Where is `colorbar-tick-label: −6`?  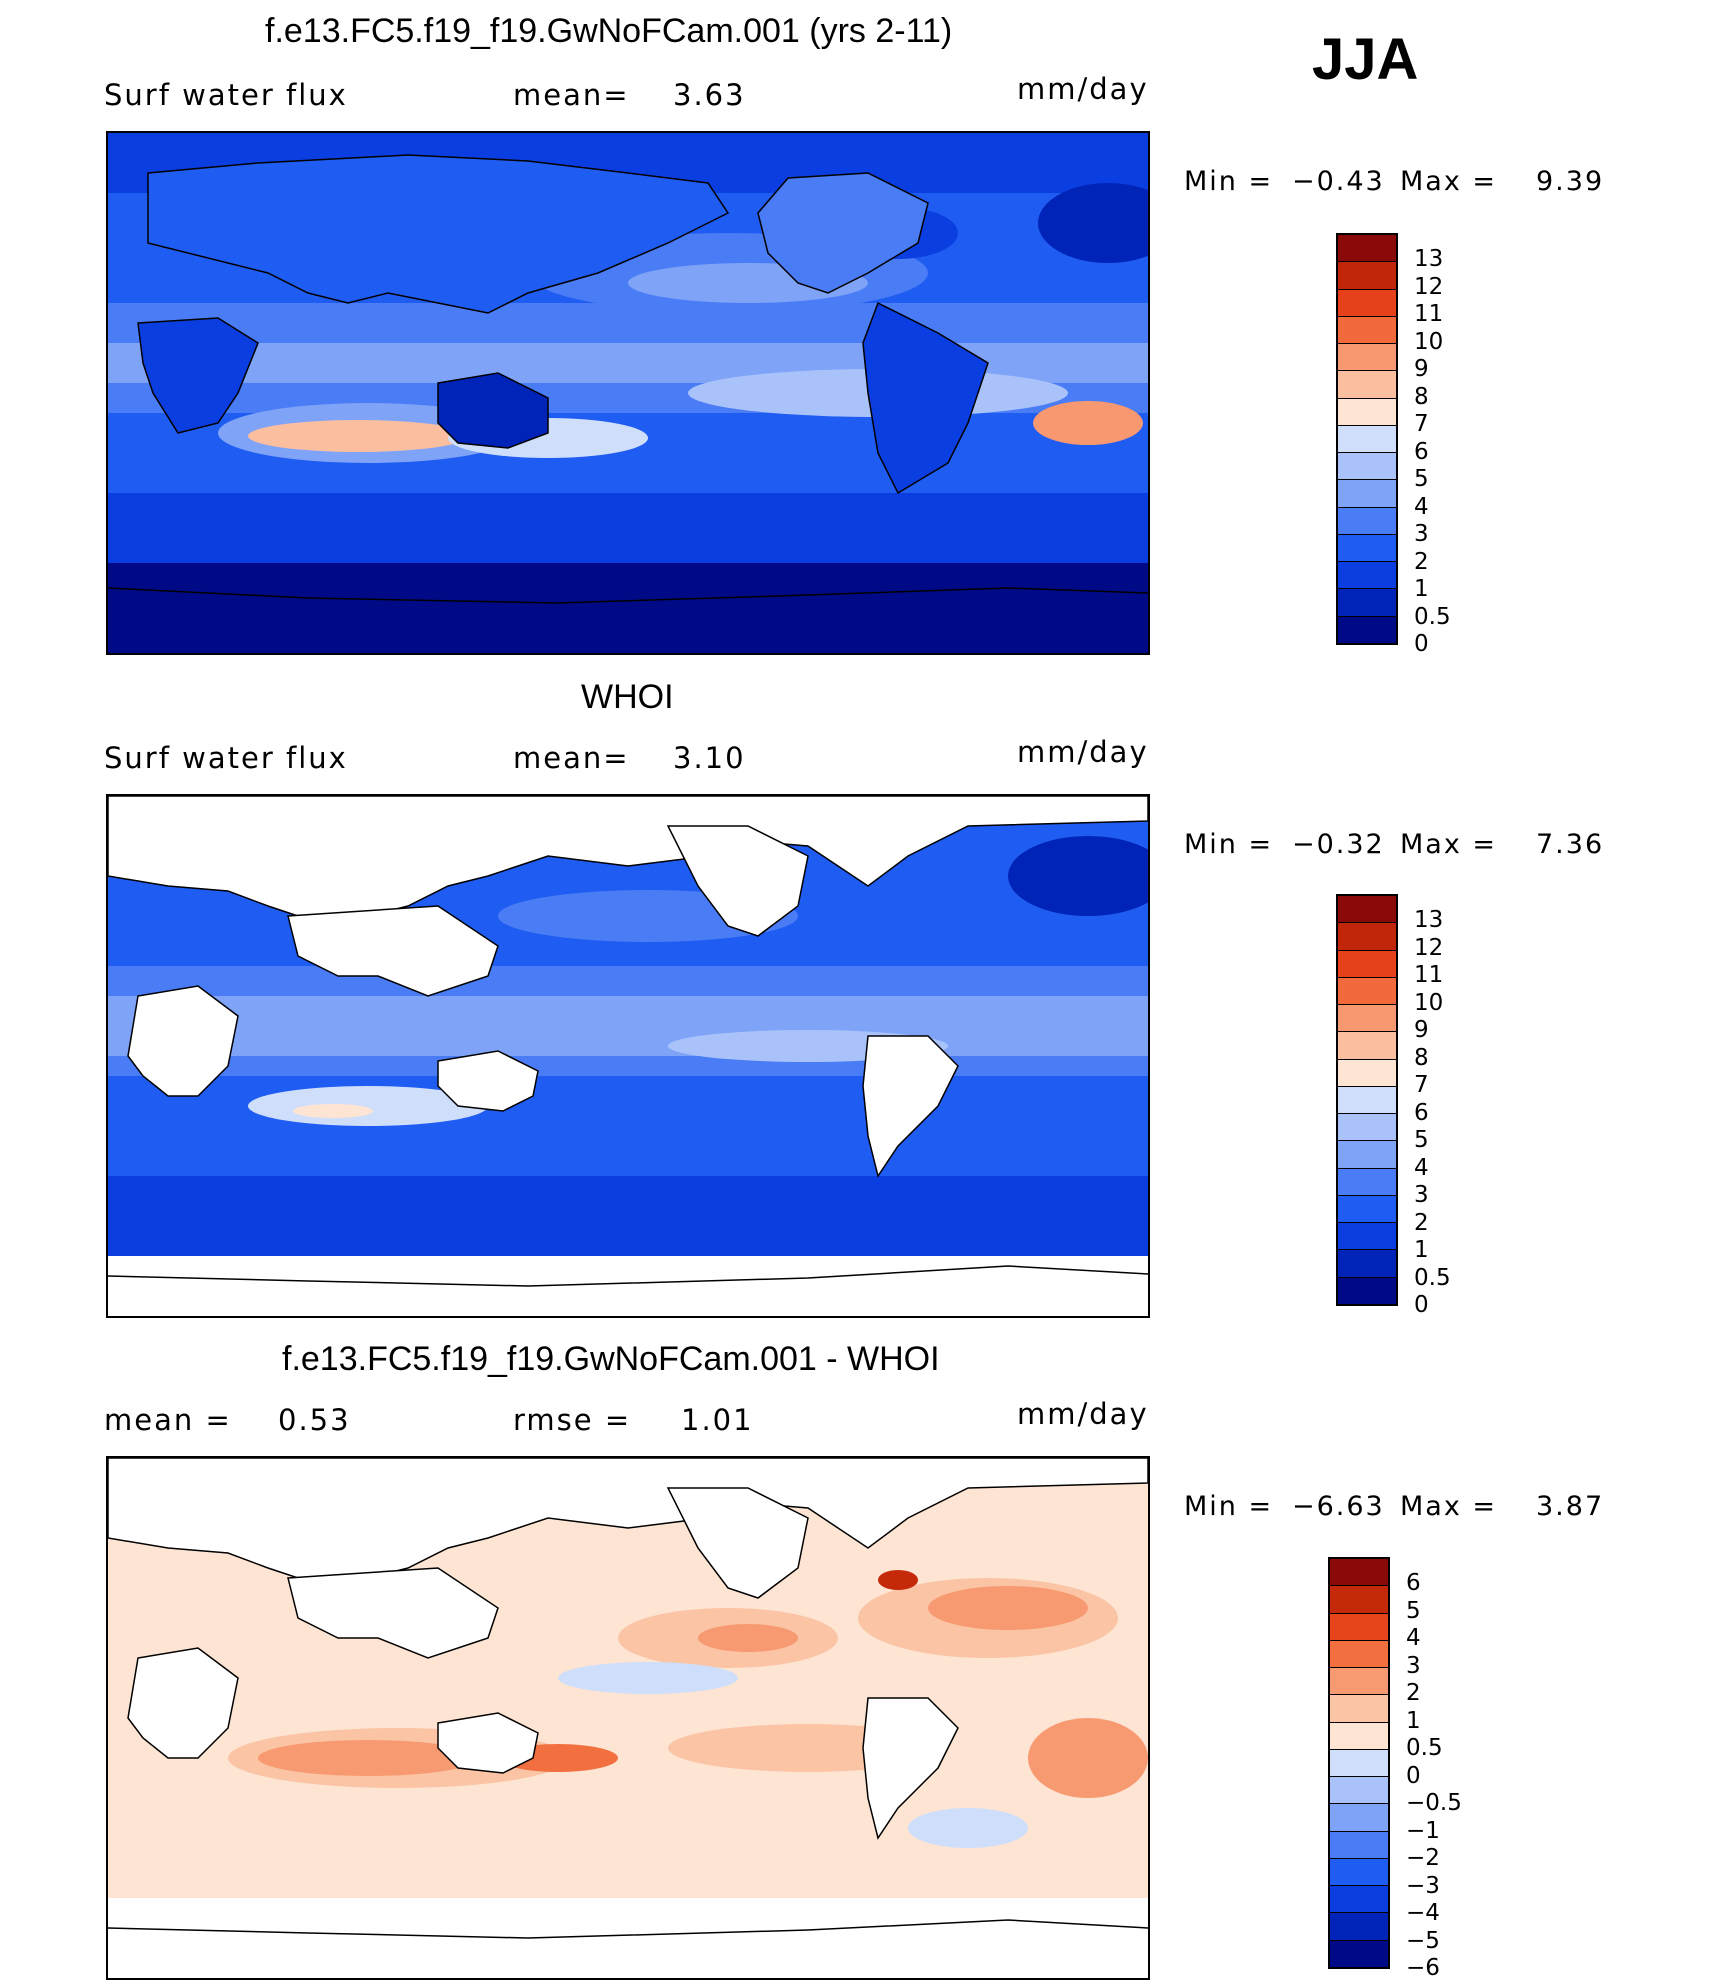 colorbar-tick-label: −6 is located at coordinates (1423, 1968).